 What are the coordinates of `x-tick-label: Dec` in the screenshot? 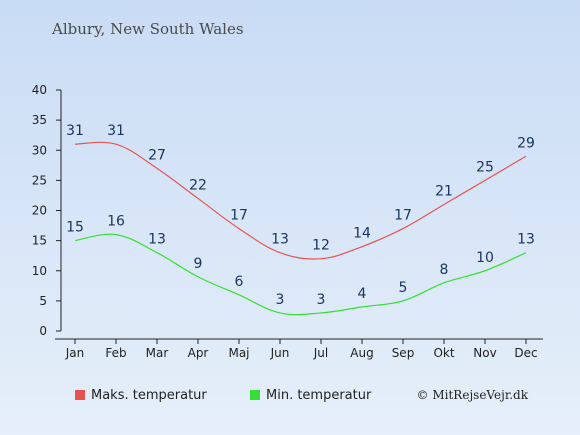 It's located at (525, 353).